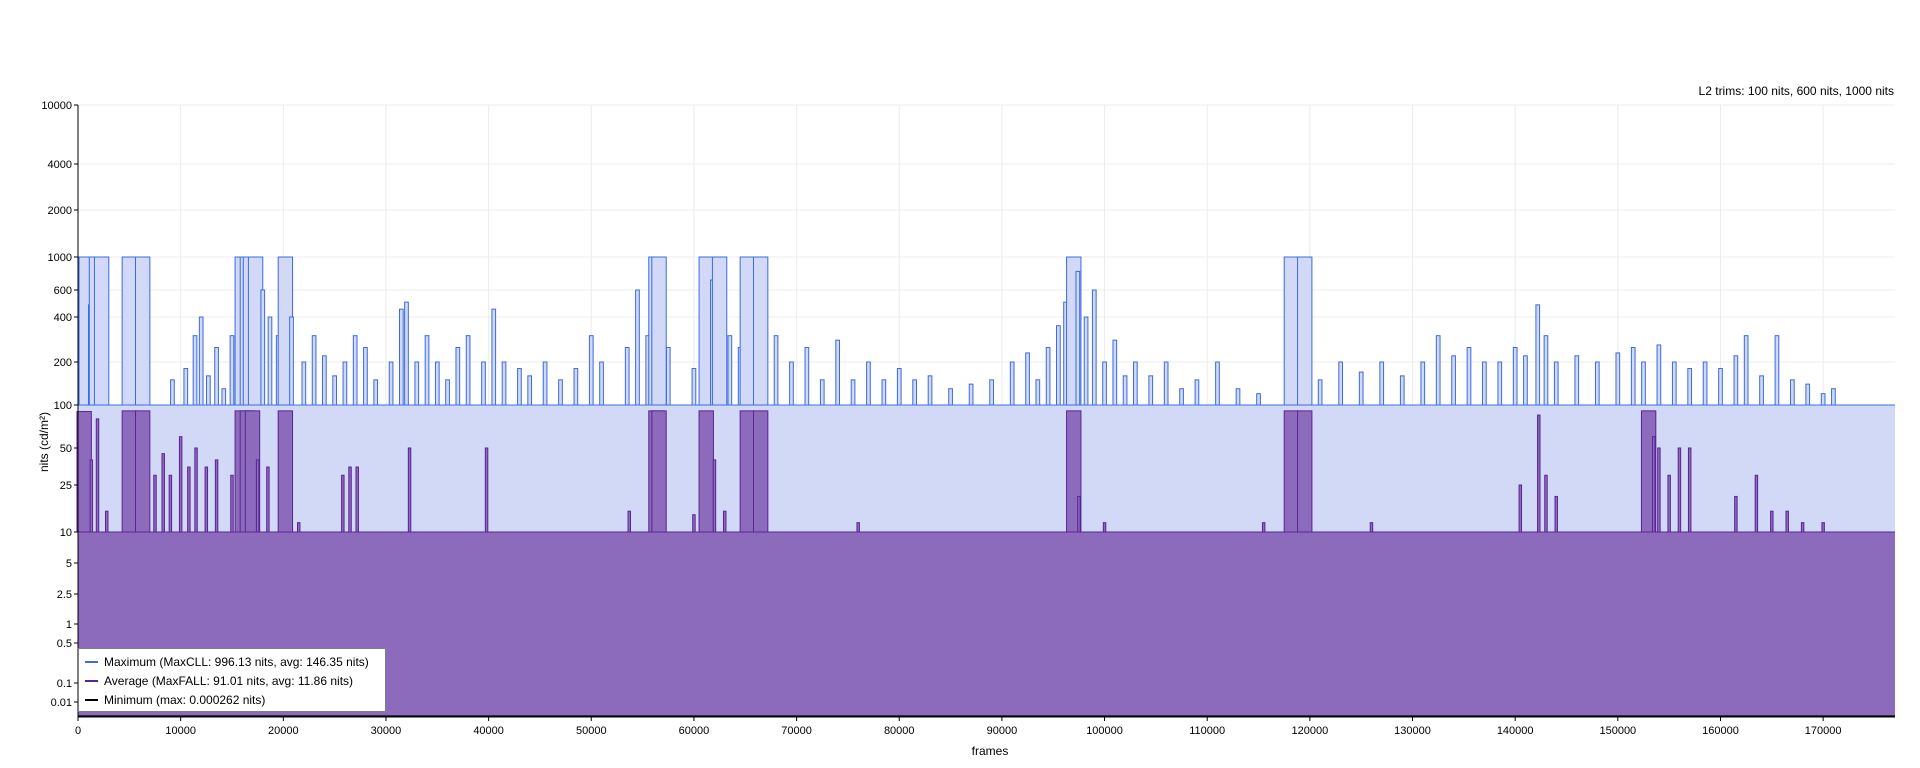  I want to click on x-tick-label: 100000, so click(1104, 731).